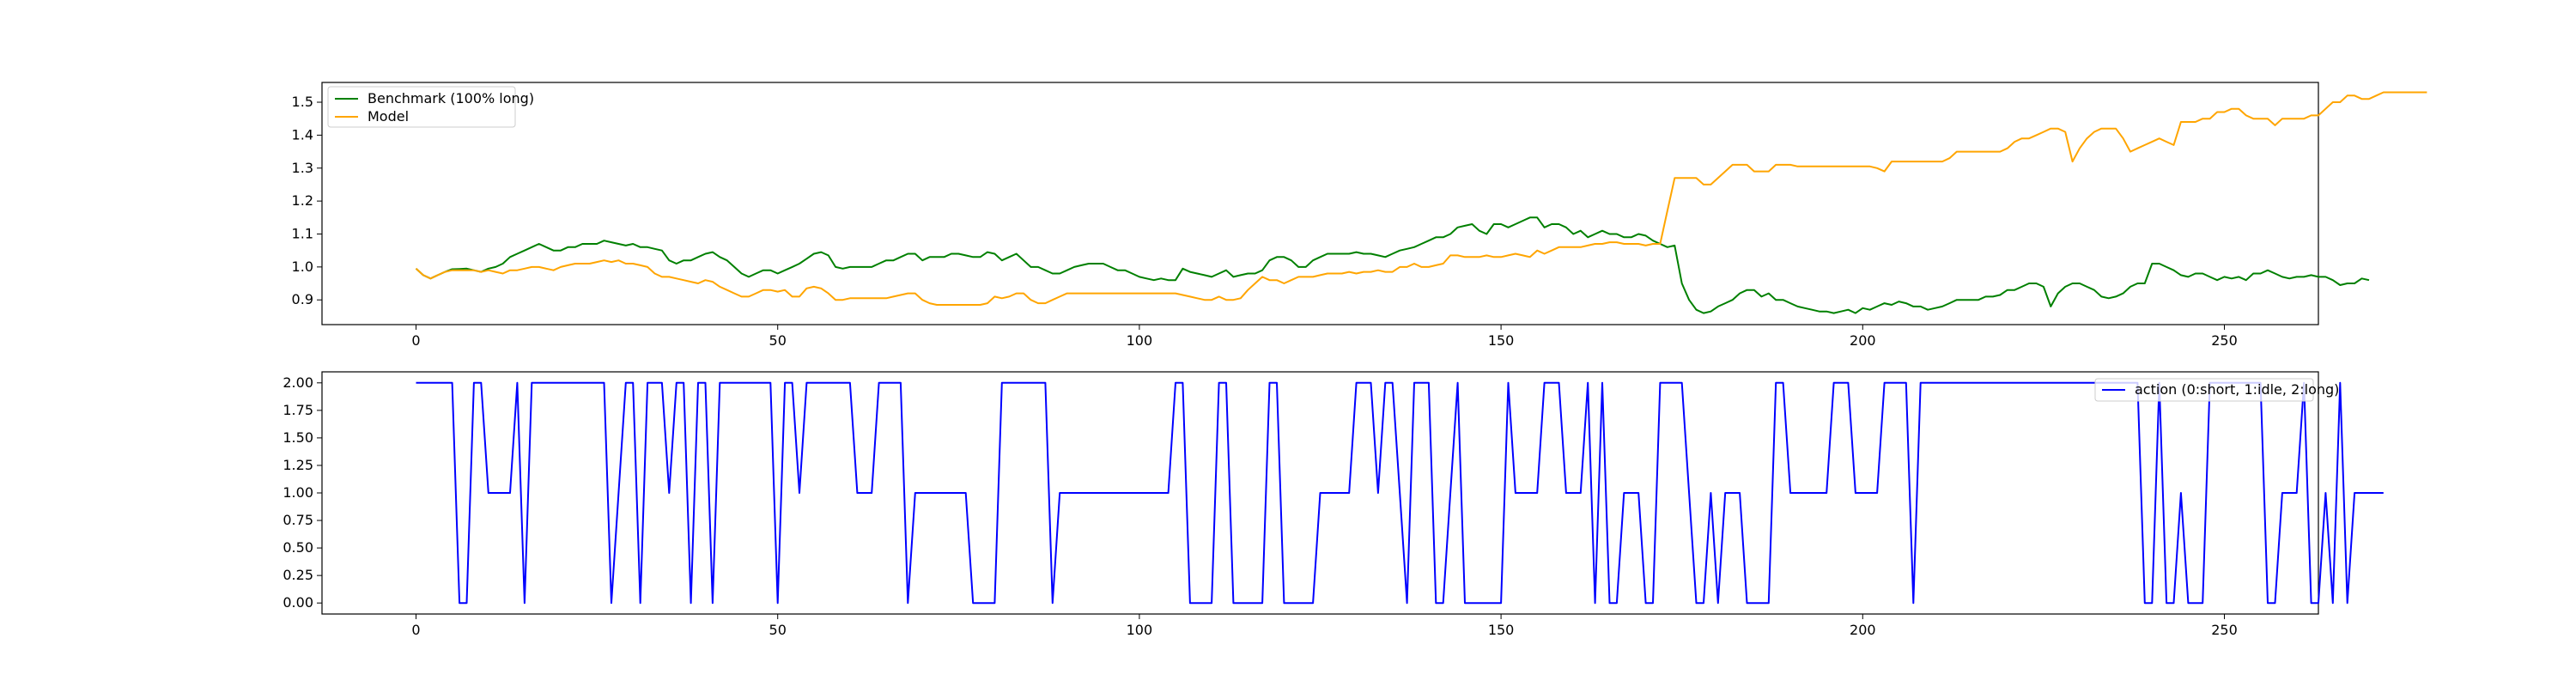  Describe the element at coordinates (298, 437) in the screenshot. I see `y-tick-label: 1.50` at that location.